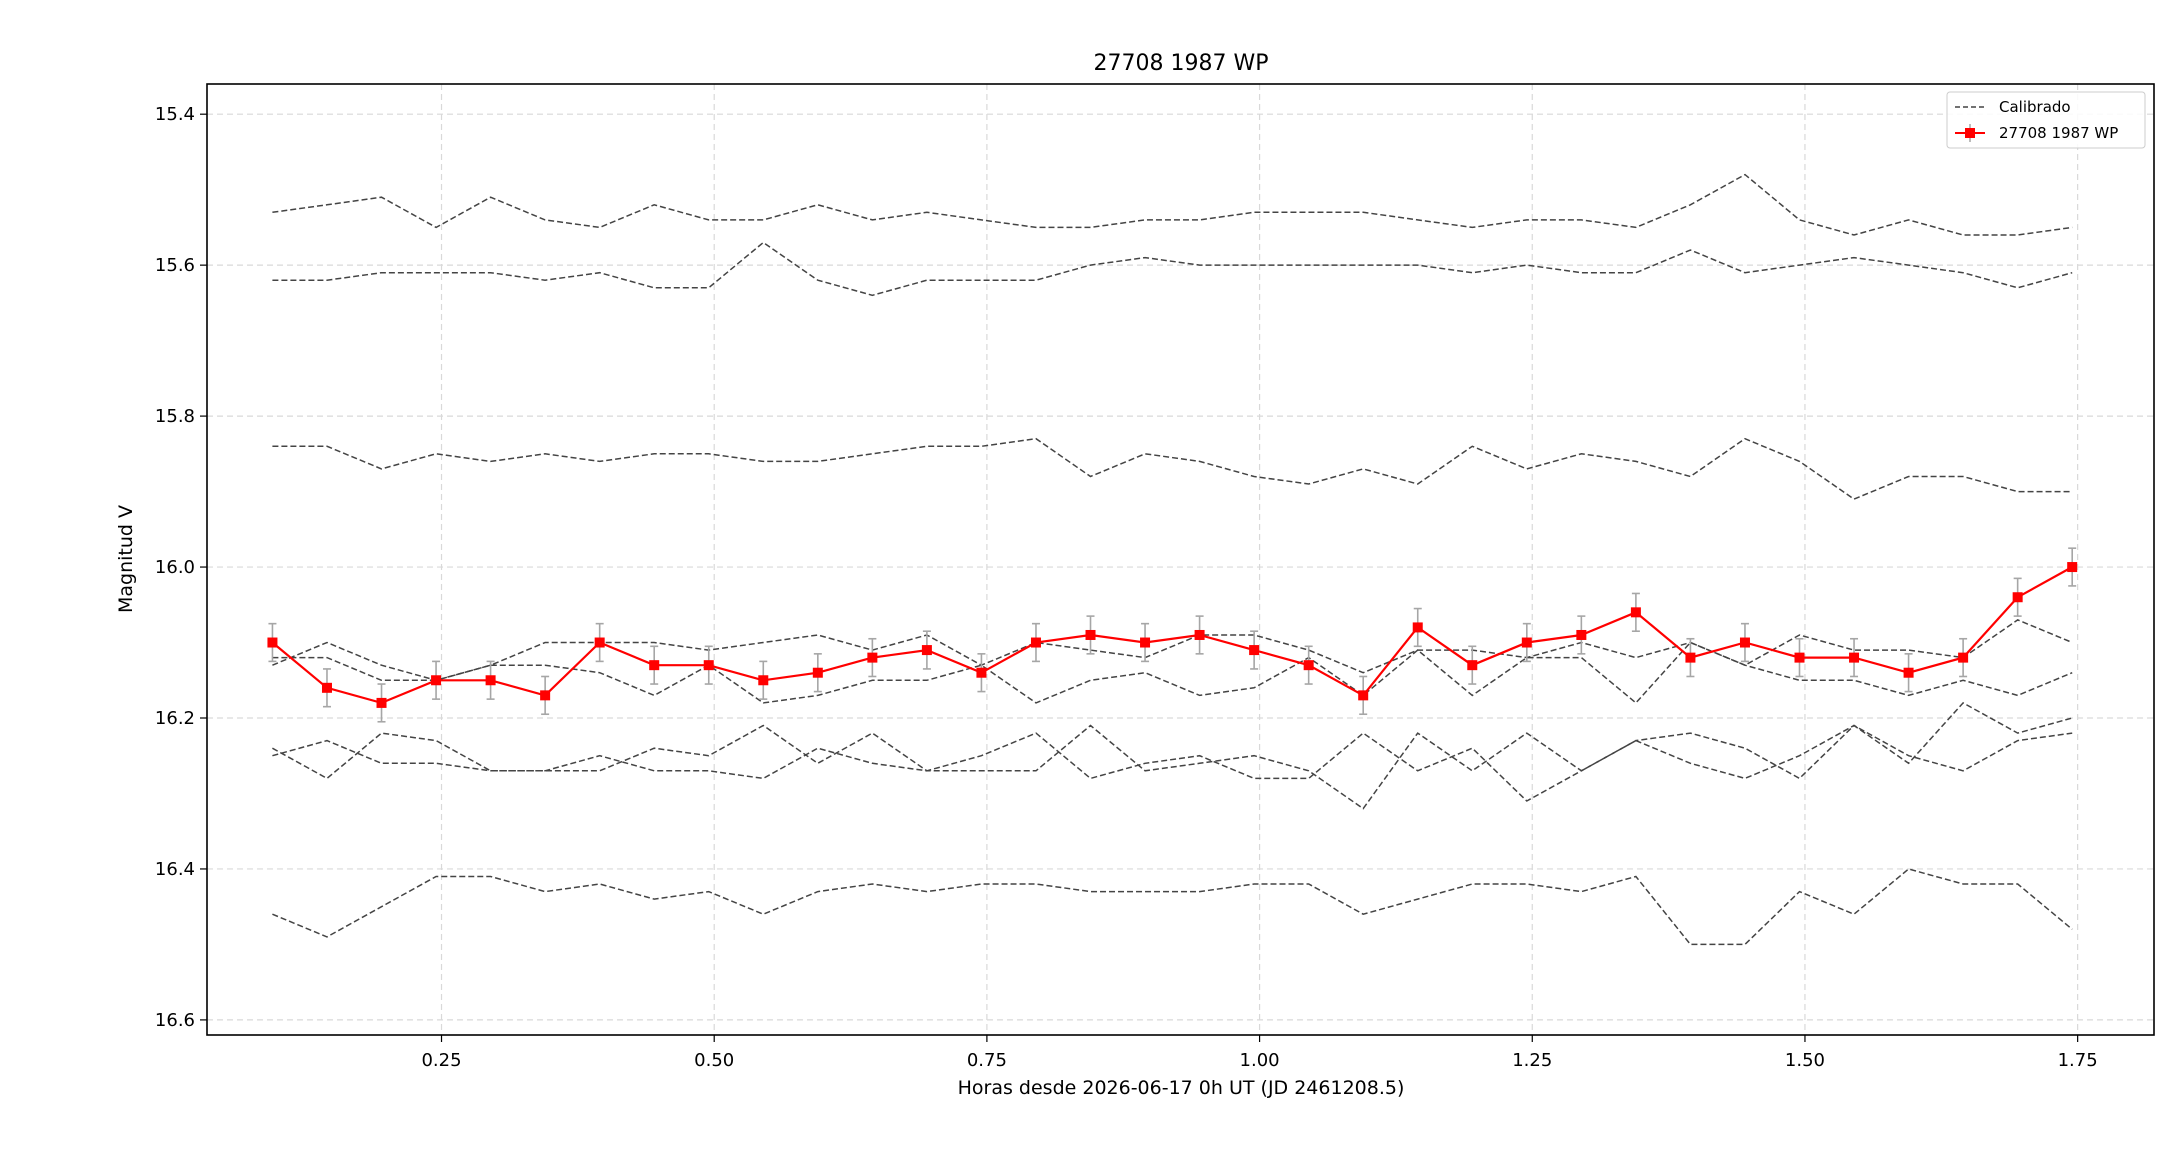 Image resolution: width=2169 pixels, height=1158 pixels. What do you see at coordinates (714, 1060) in the screenshot?
I see `x-tick-label: 0.50` at bounding box center [714, 1060].